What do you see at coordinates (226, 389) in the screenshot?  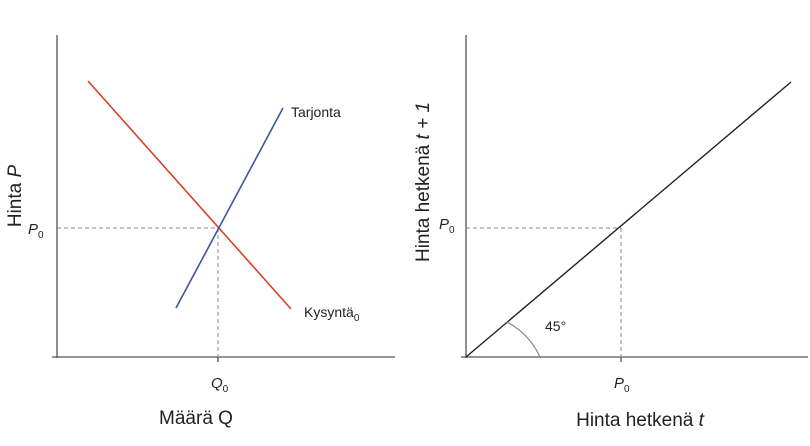 I see `left-q0-sub: 0` at bounding box center [226, 389].